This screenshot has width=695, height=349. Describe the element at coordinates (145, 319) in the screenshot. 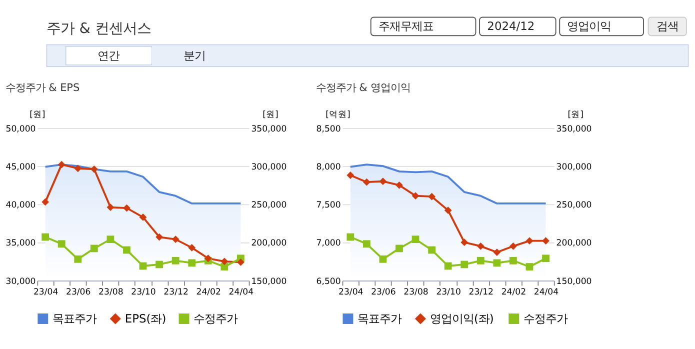

I see `legend-label: EPS(좌)` at that location.